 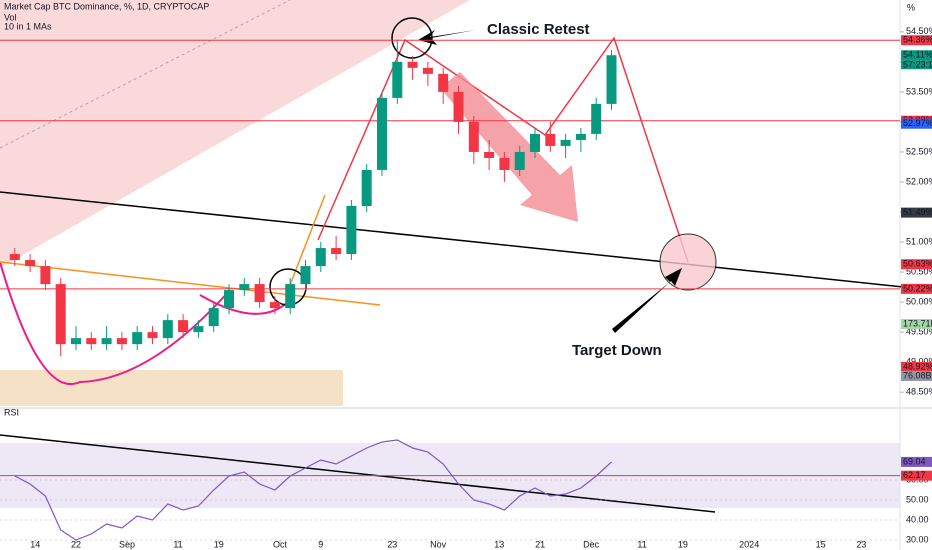 What do you see at coordinates (190, 283) in the screenshot?
I see `trend-line` at bounding box center [190, 283].